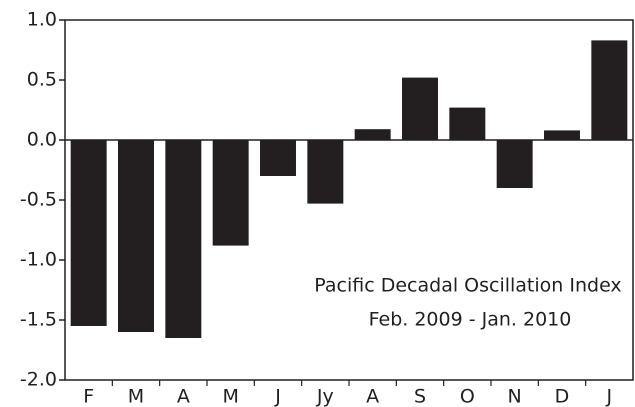 Image resolution: width=635 pixels, height=407 pixels. Describe the element at coordinates (38, 380) in the screenshot. I see `y-tick-label: -2.0` at that location.